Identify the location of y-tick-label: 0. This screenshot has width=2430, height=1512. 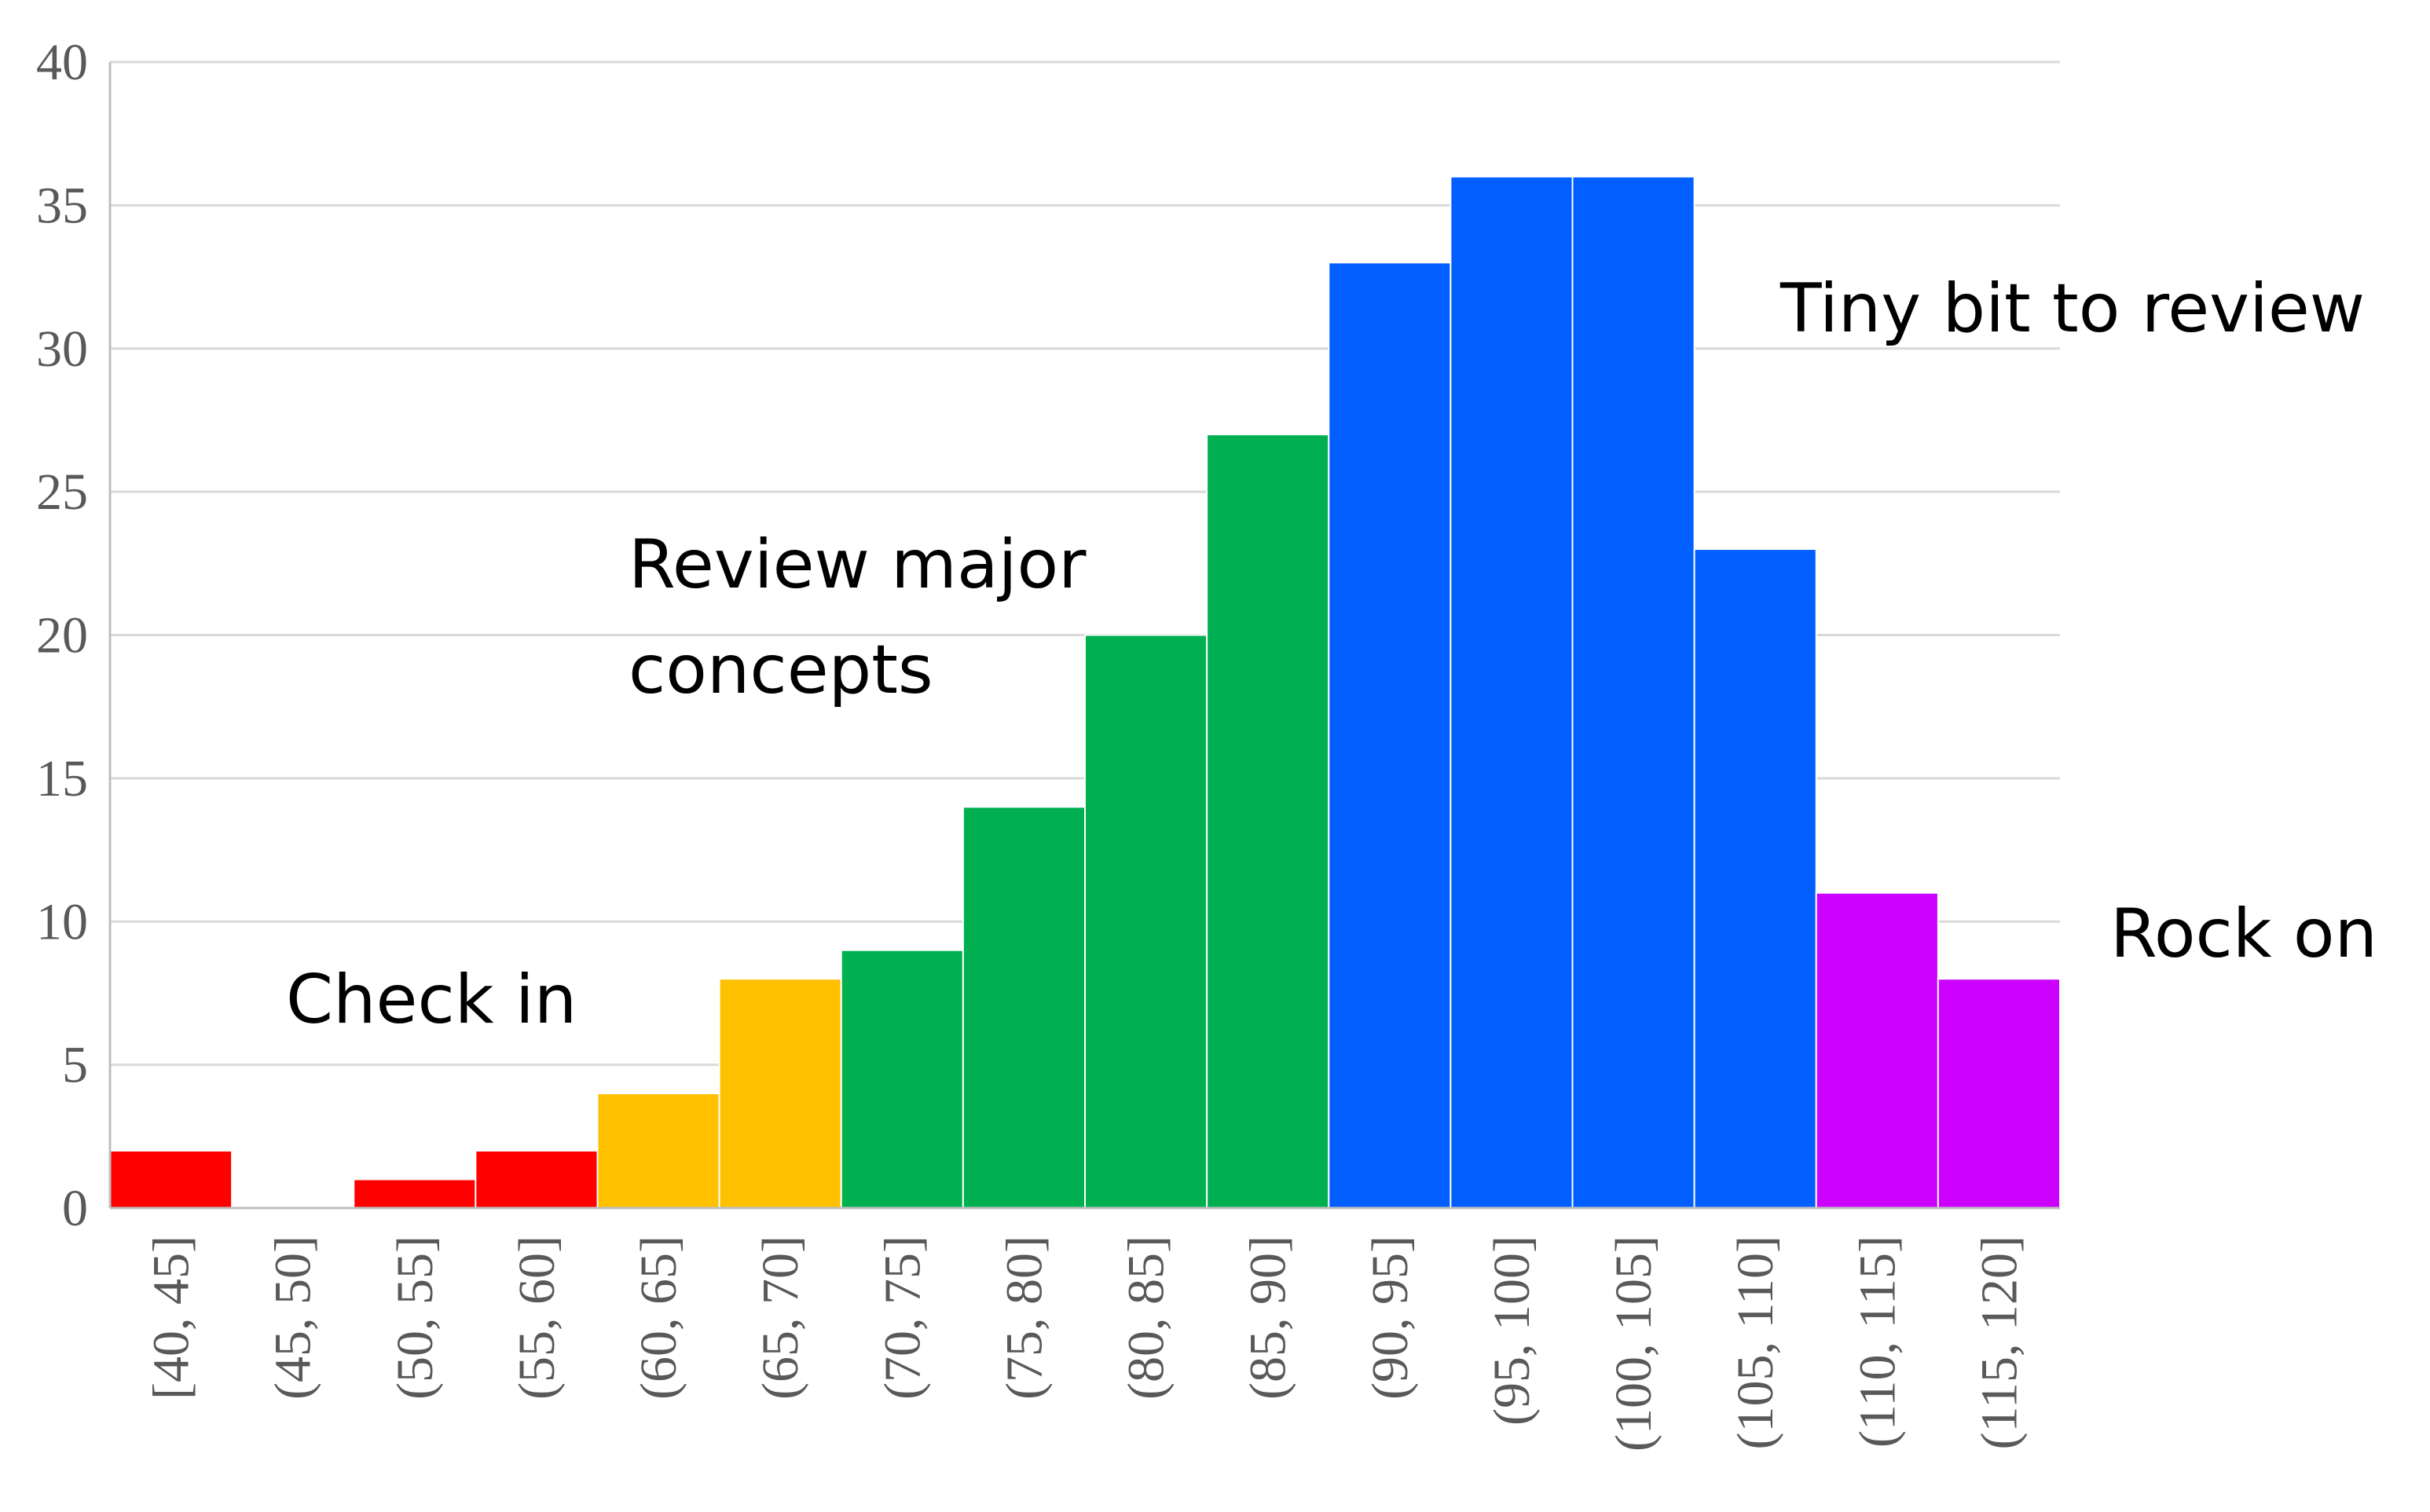
(75, 1208).